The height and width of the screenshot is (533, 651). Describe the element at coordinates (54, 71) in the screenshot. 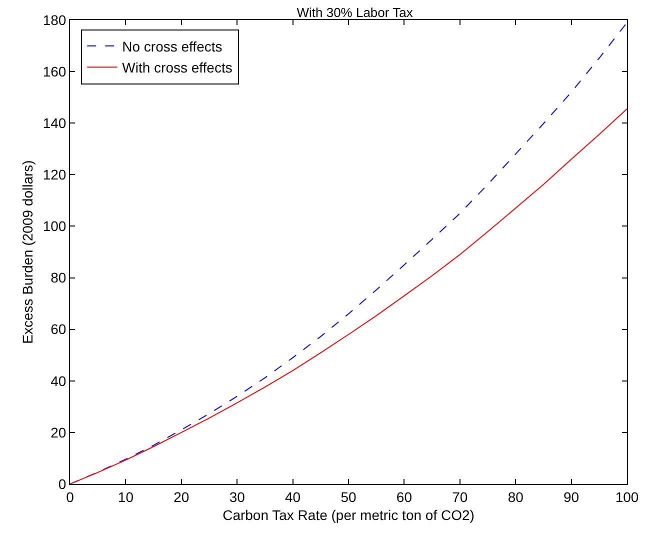

I see `y-tick-label: 160` at that location.